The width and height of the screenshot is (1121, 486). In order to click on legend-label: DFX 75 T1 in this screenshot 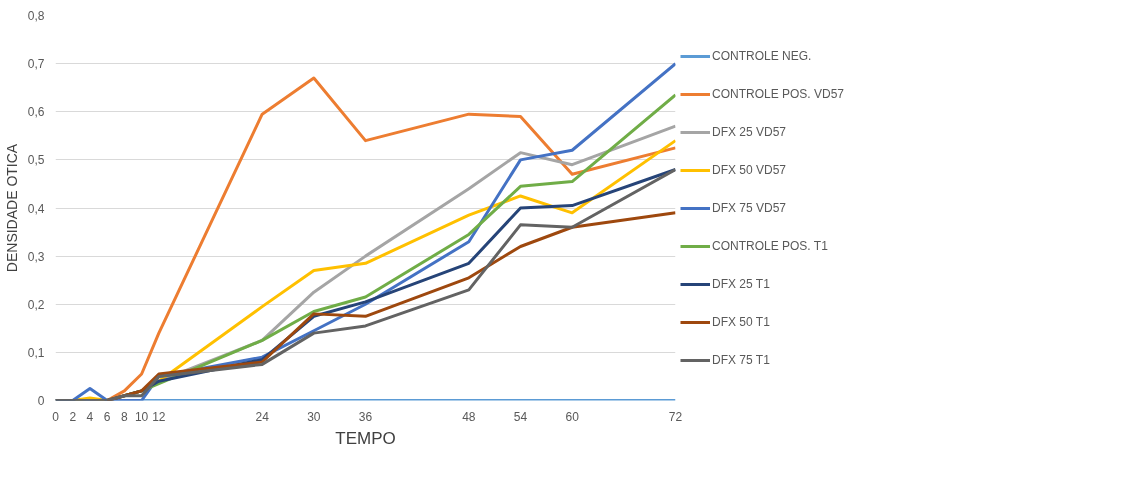, I will do `click(741, 359)`.